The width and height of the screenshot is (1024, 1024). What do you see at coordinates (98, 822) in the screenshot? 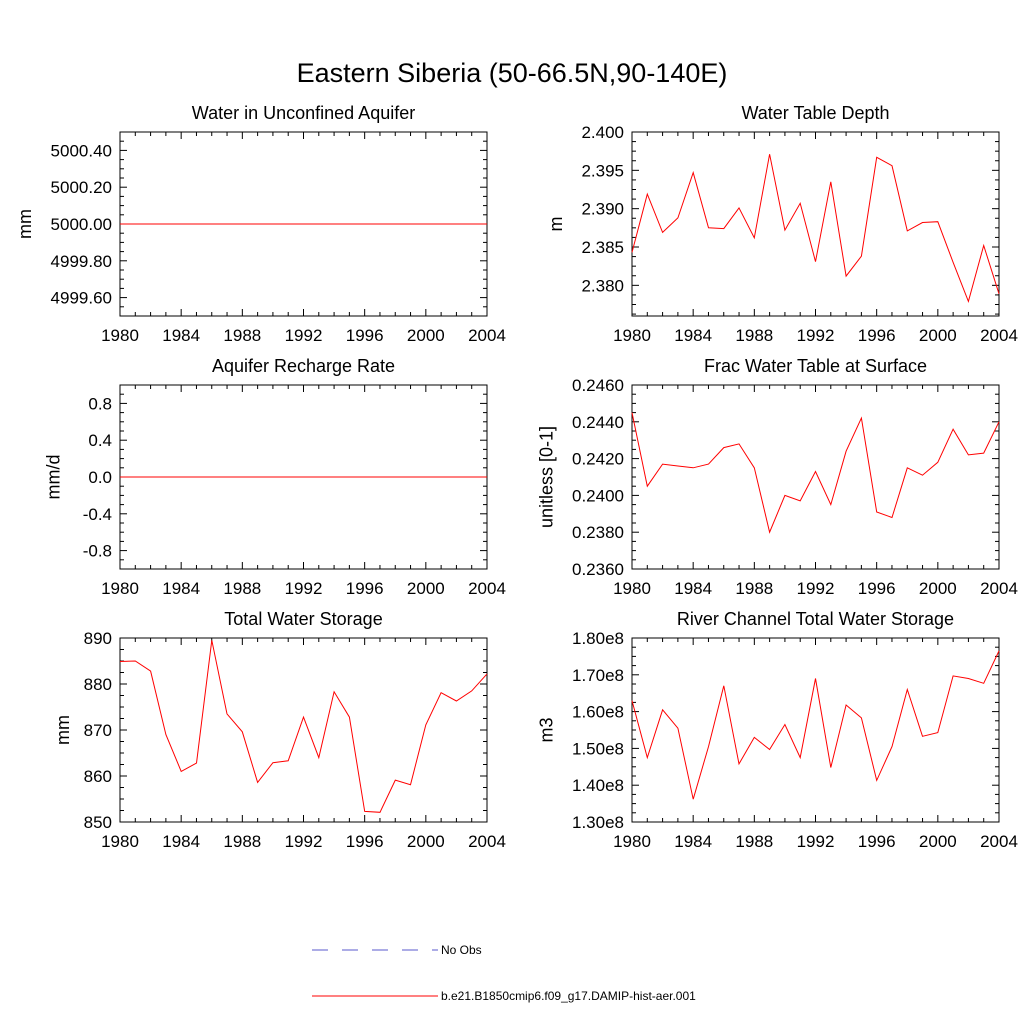
I see `y-tick-label: 850` at bounding box center [98, 822].